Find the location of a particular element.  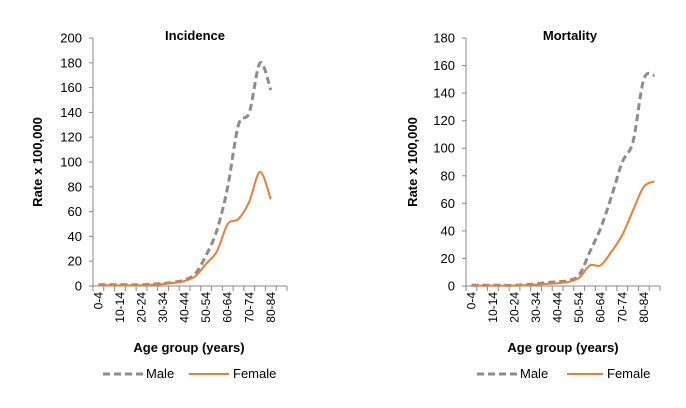

mortality-y-tick-label: 80 is located at coordinates (448, 175).